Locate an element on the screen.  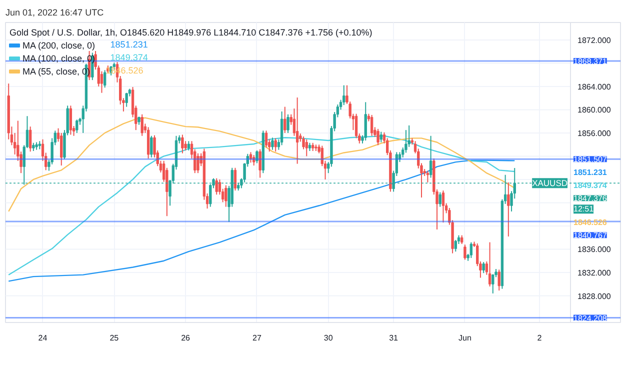
annotation: 1849.374 is located at coordinates (129, 57).